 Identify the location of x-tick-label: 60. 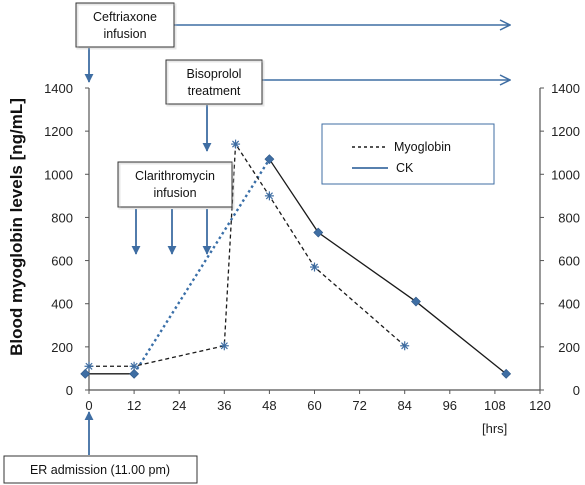
(314, 405).